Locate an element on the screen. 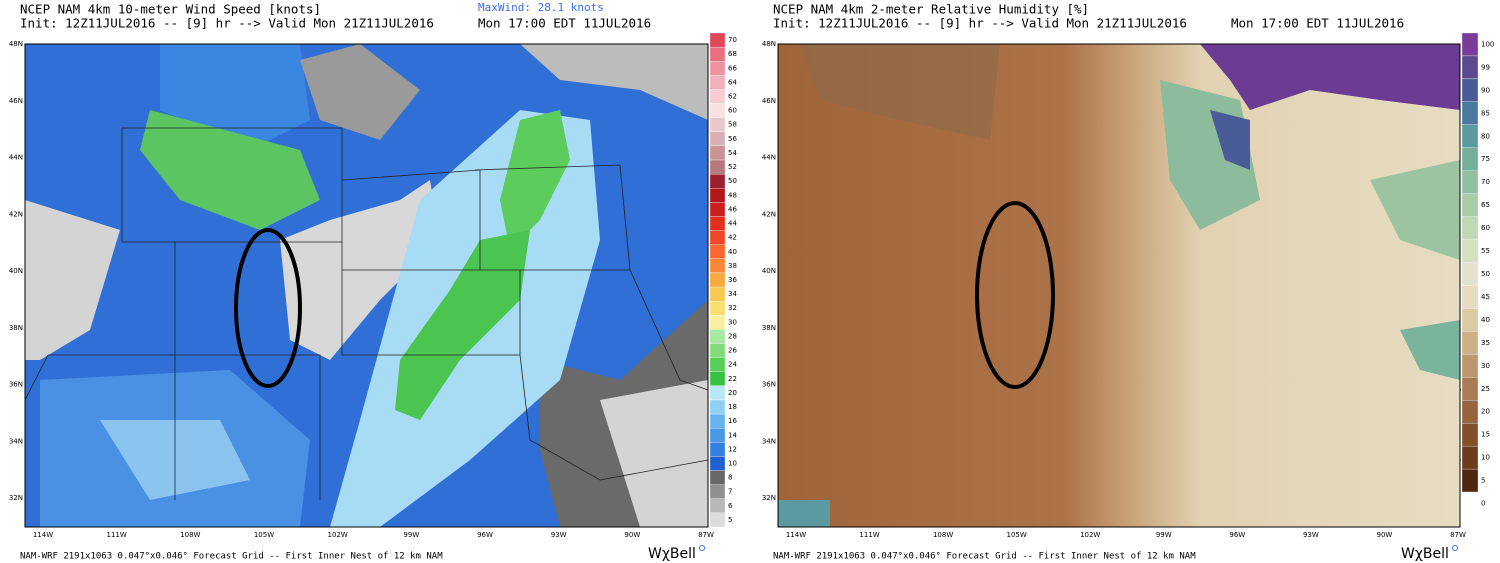  colorbar-label: 20 is located at coordinates (732, 393).